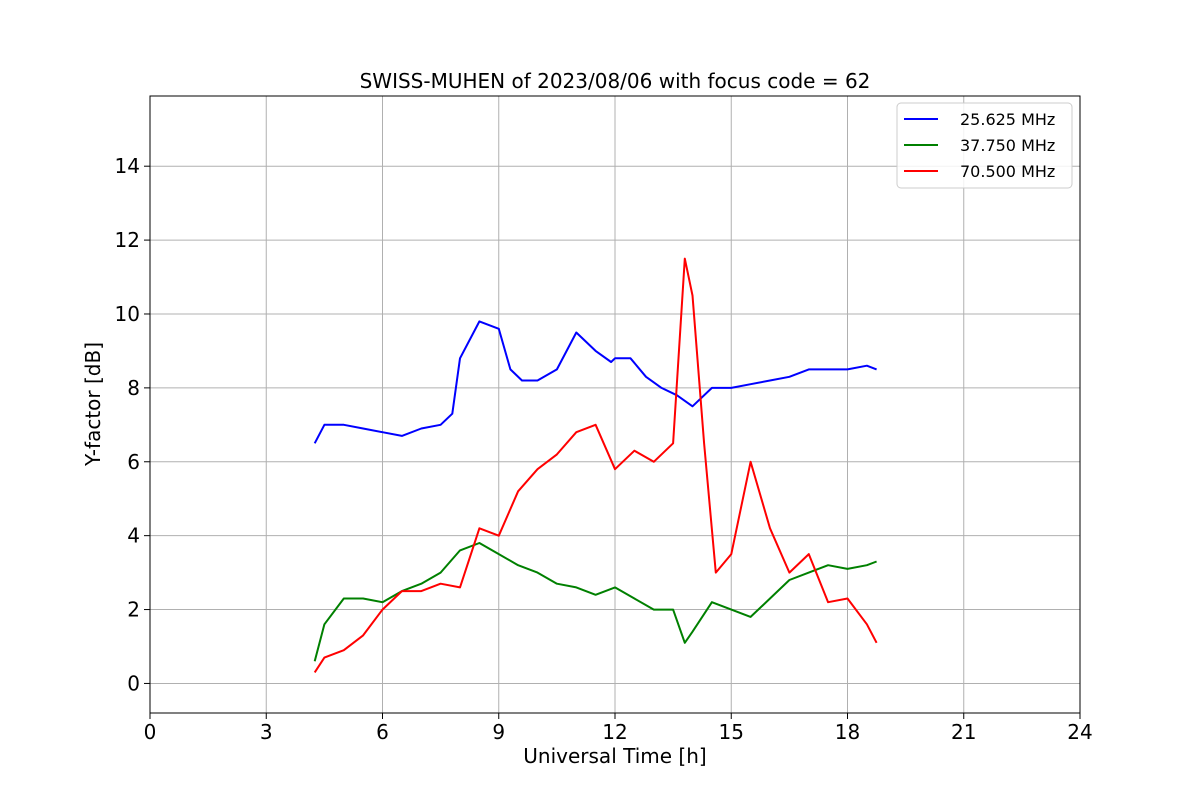 Image resolution: width=1200 pixels, height=800 pixels. I want to click on x-tick-label: 24, so click(1079, 732).